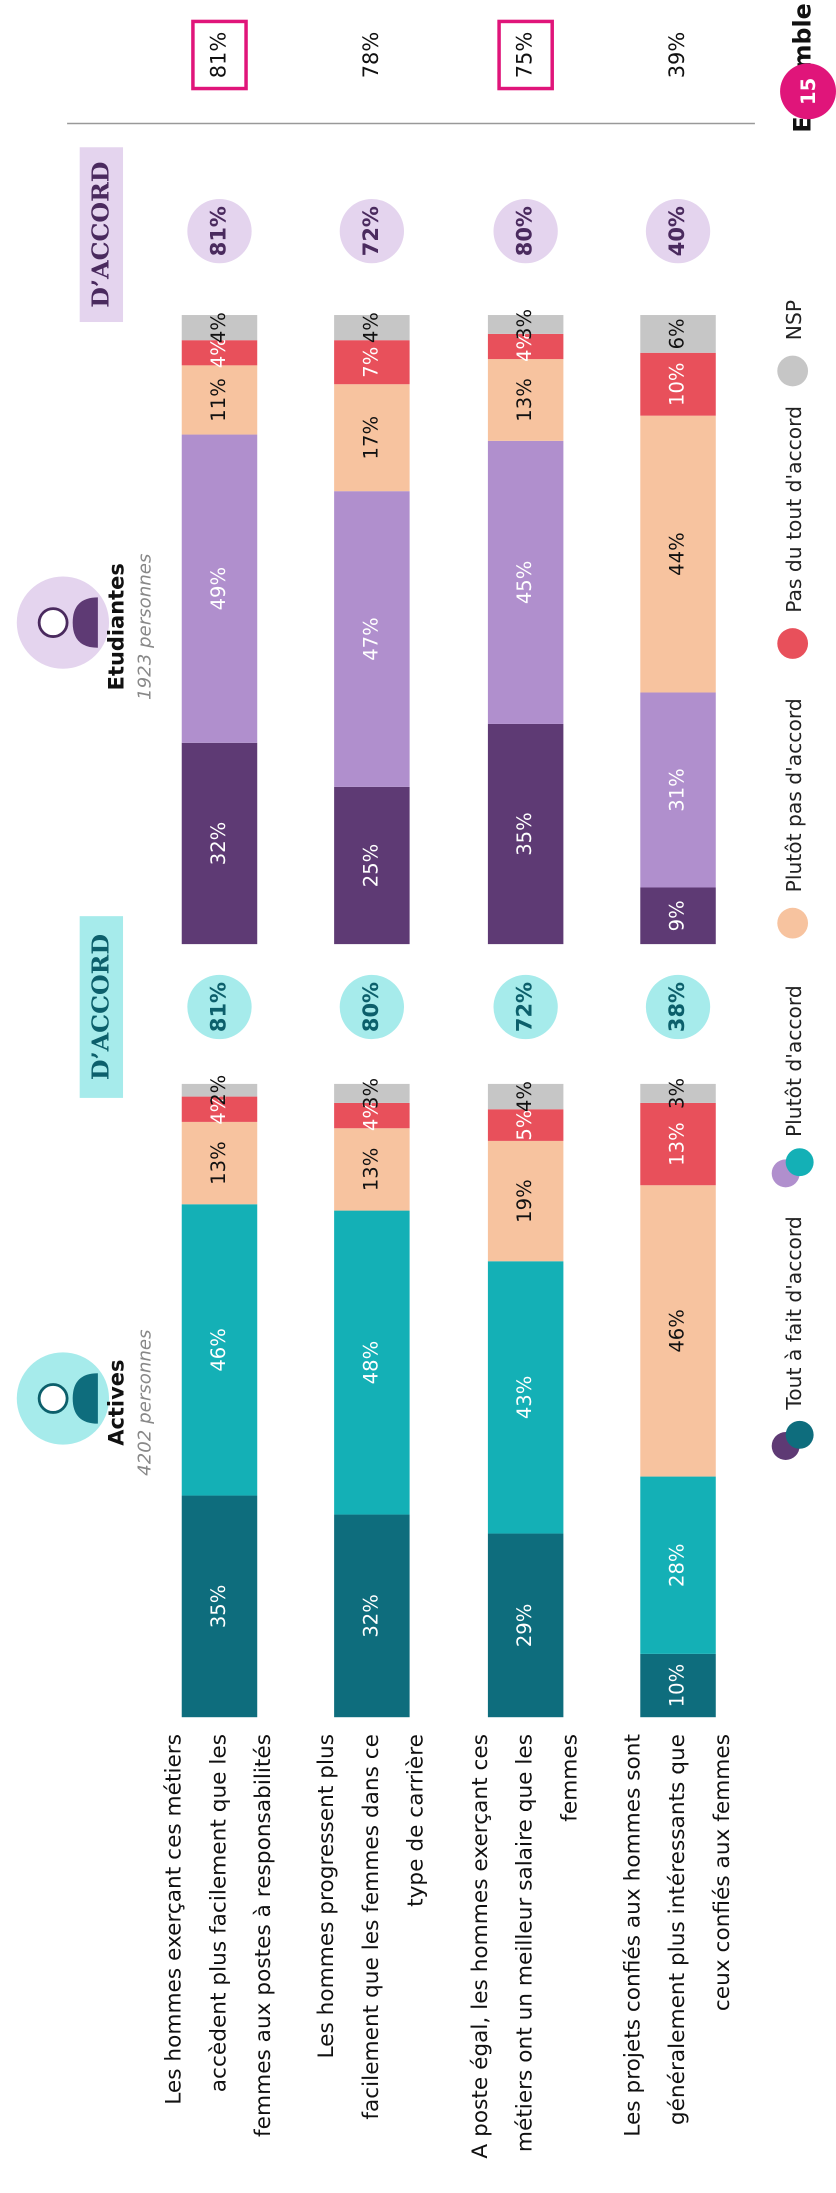 The width and height of the screenshot is (836, 2193). Describe the element at coordinates (218, 55) in the screenshot. I see `ensemble-value: 81%` at that location.